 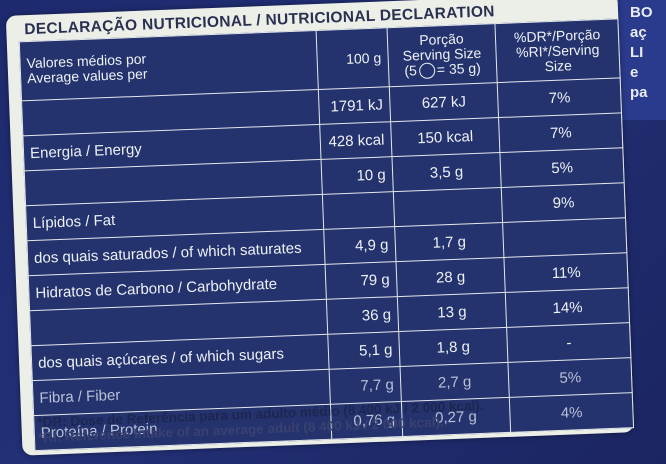 What do you see at coordinates (566, 272) in the screenshot?
I see `value-reference-intake: 11%` at bounding box center [566, 272].